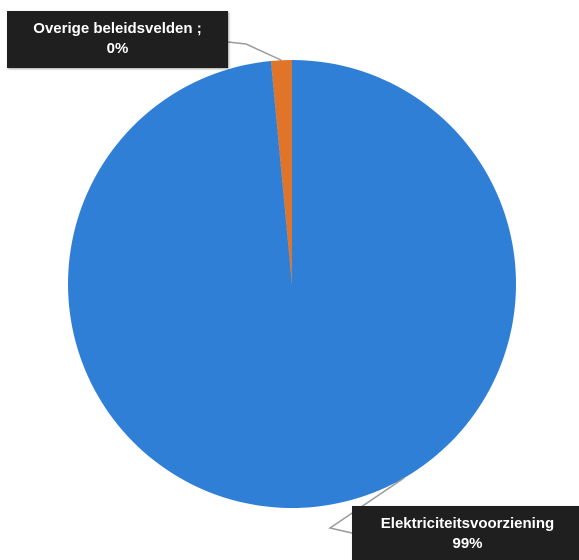  Describe the element at coordinates (281, 172) in the screenshot. I see `pie-slice-overige-beleidsvelden` at that location.